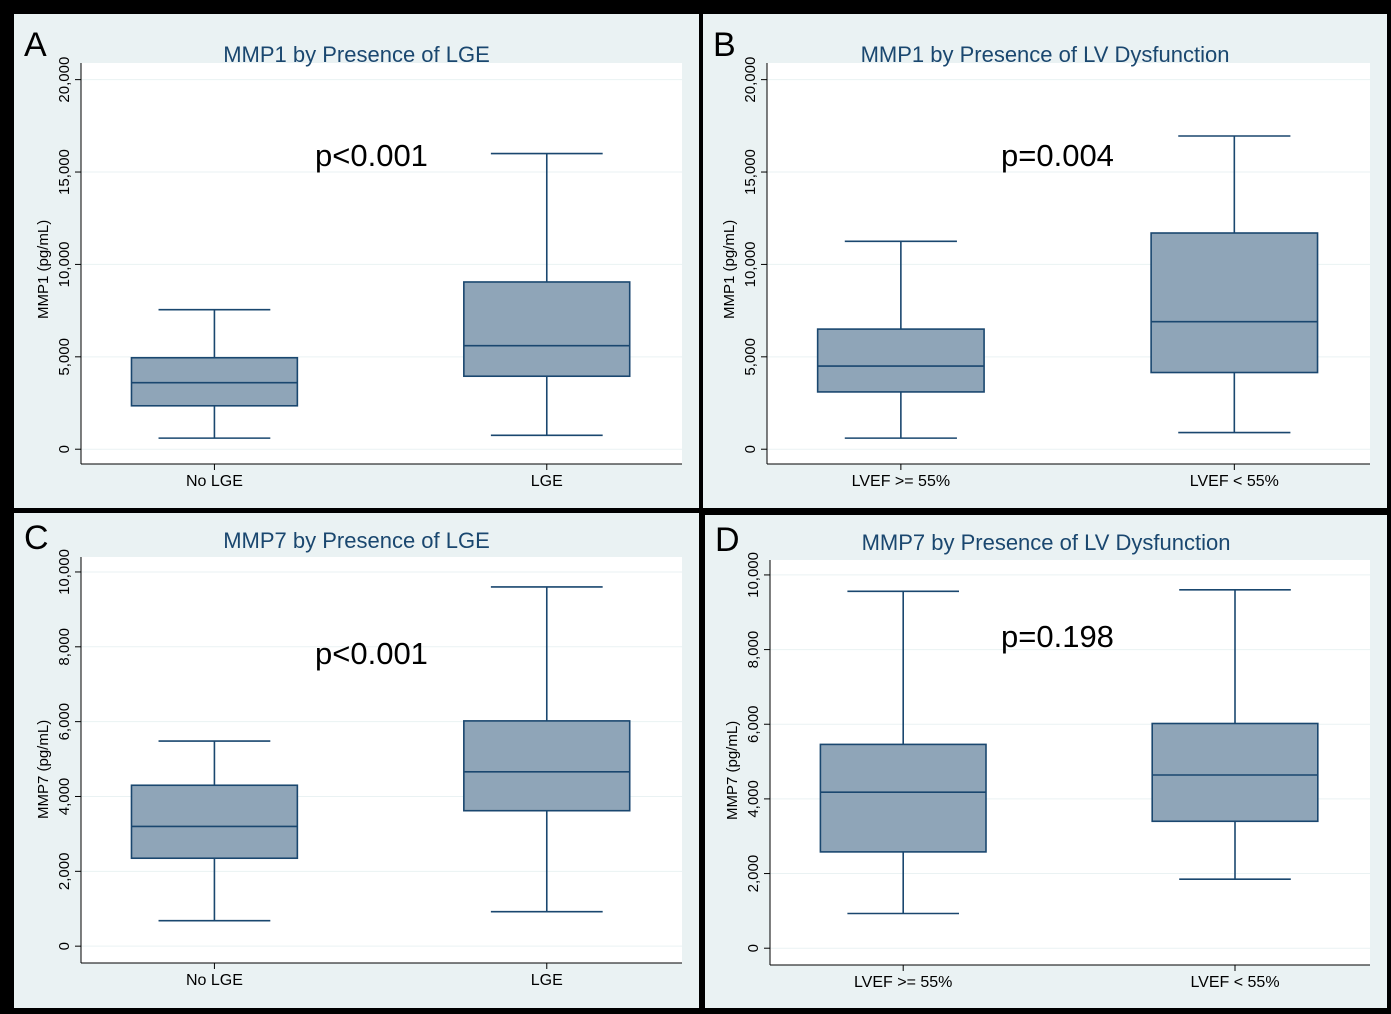 The image size is (1391, 1014). Describe the element at coordinates (356, 540) in the screenshot. I see `chart-title: MMP7 by Presence of LGE` at that location.